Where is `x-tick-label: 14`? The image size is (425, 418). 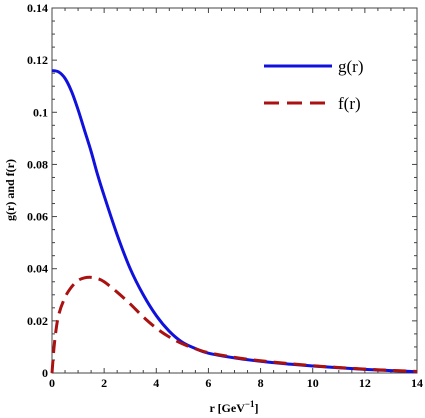
x-tick-label: 14 is located at coordinates (417, 383).